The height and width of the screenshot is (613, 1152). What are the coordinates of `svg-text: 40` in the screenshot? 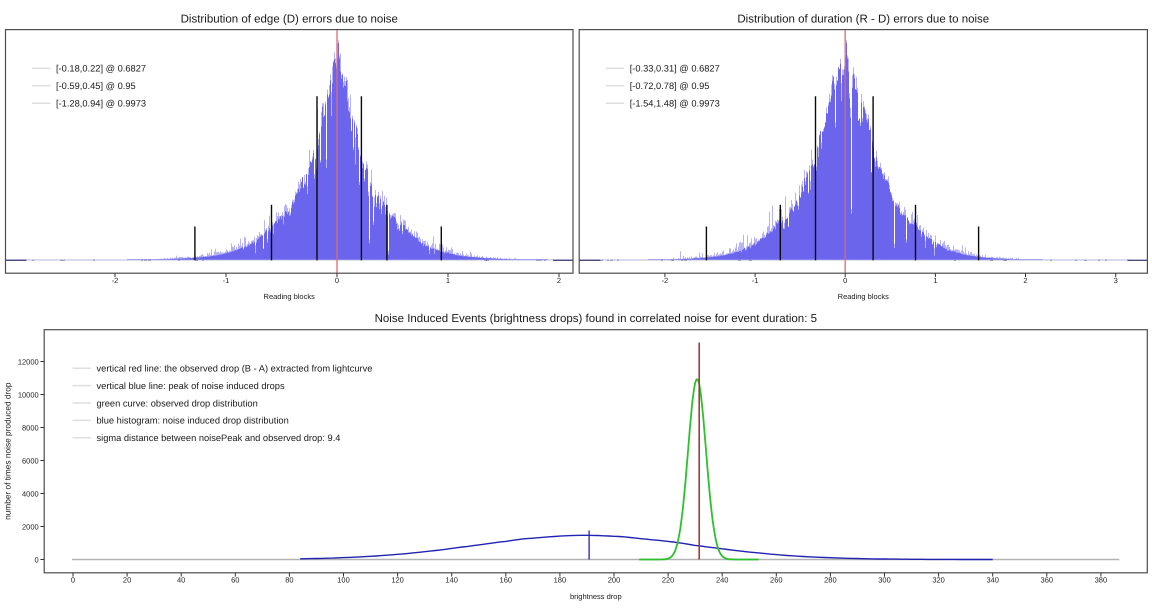 It's located at (181, 579).